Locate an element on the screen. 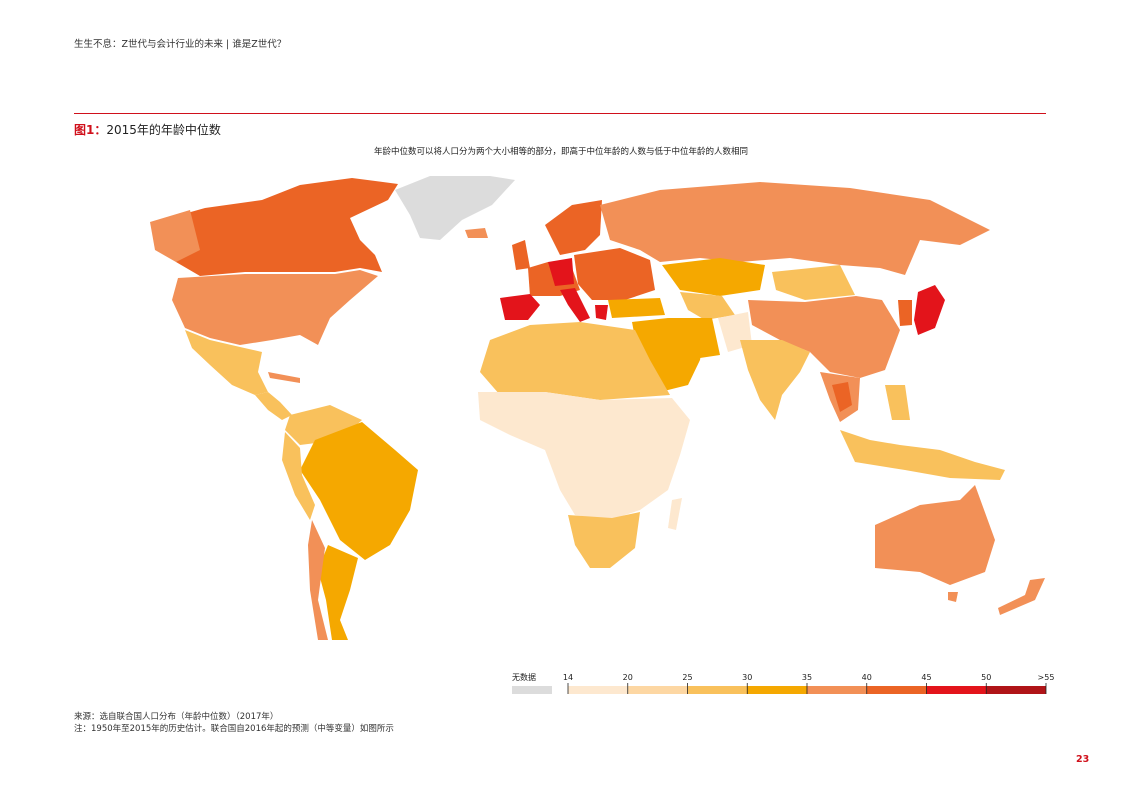  region-alaska is located at coordinates (175, 236).